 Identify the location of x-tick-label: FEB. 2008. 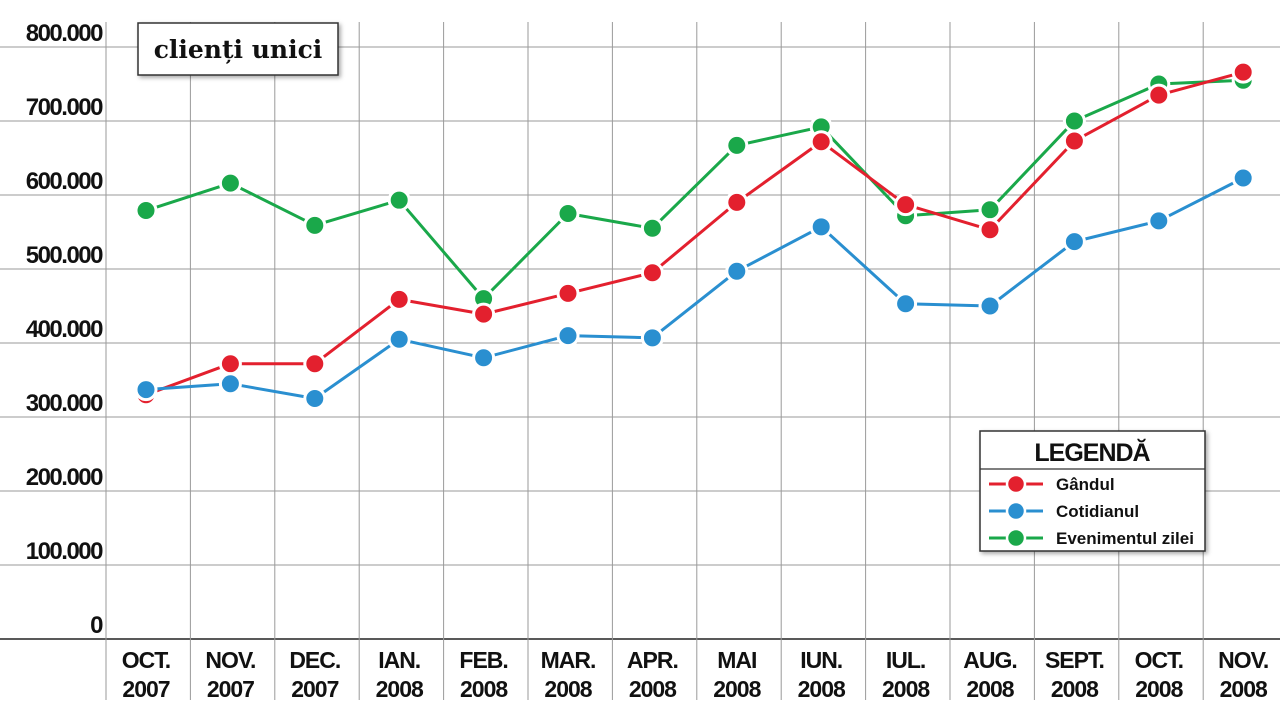
(483, 674).